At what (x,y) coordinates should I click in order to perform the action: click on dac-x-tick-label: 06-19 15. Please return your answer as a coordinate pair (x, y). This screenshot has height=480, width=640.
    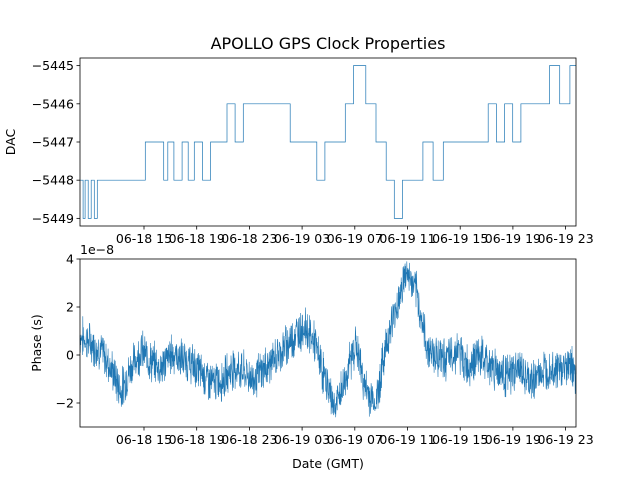
    Looking at the image, I should click on (460, 238).